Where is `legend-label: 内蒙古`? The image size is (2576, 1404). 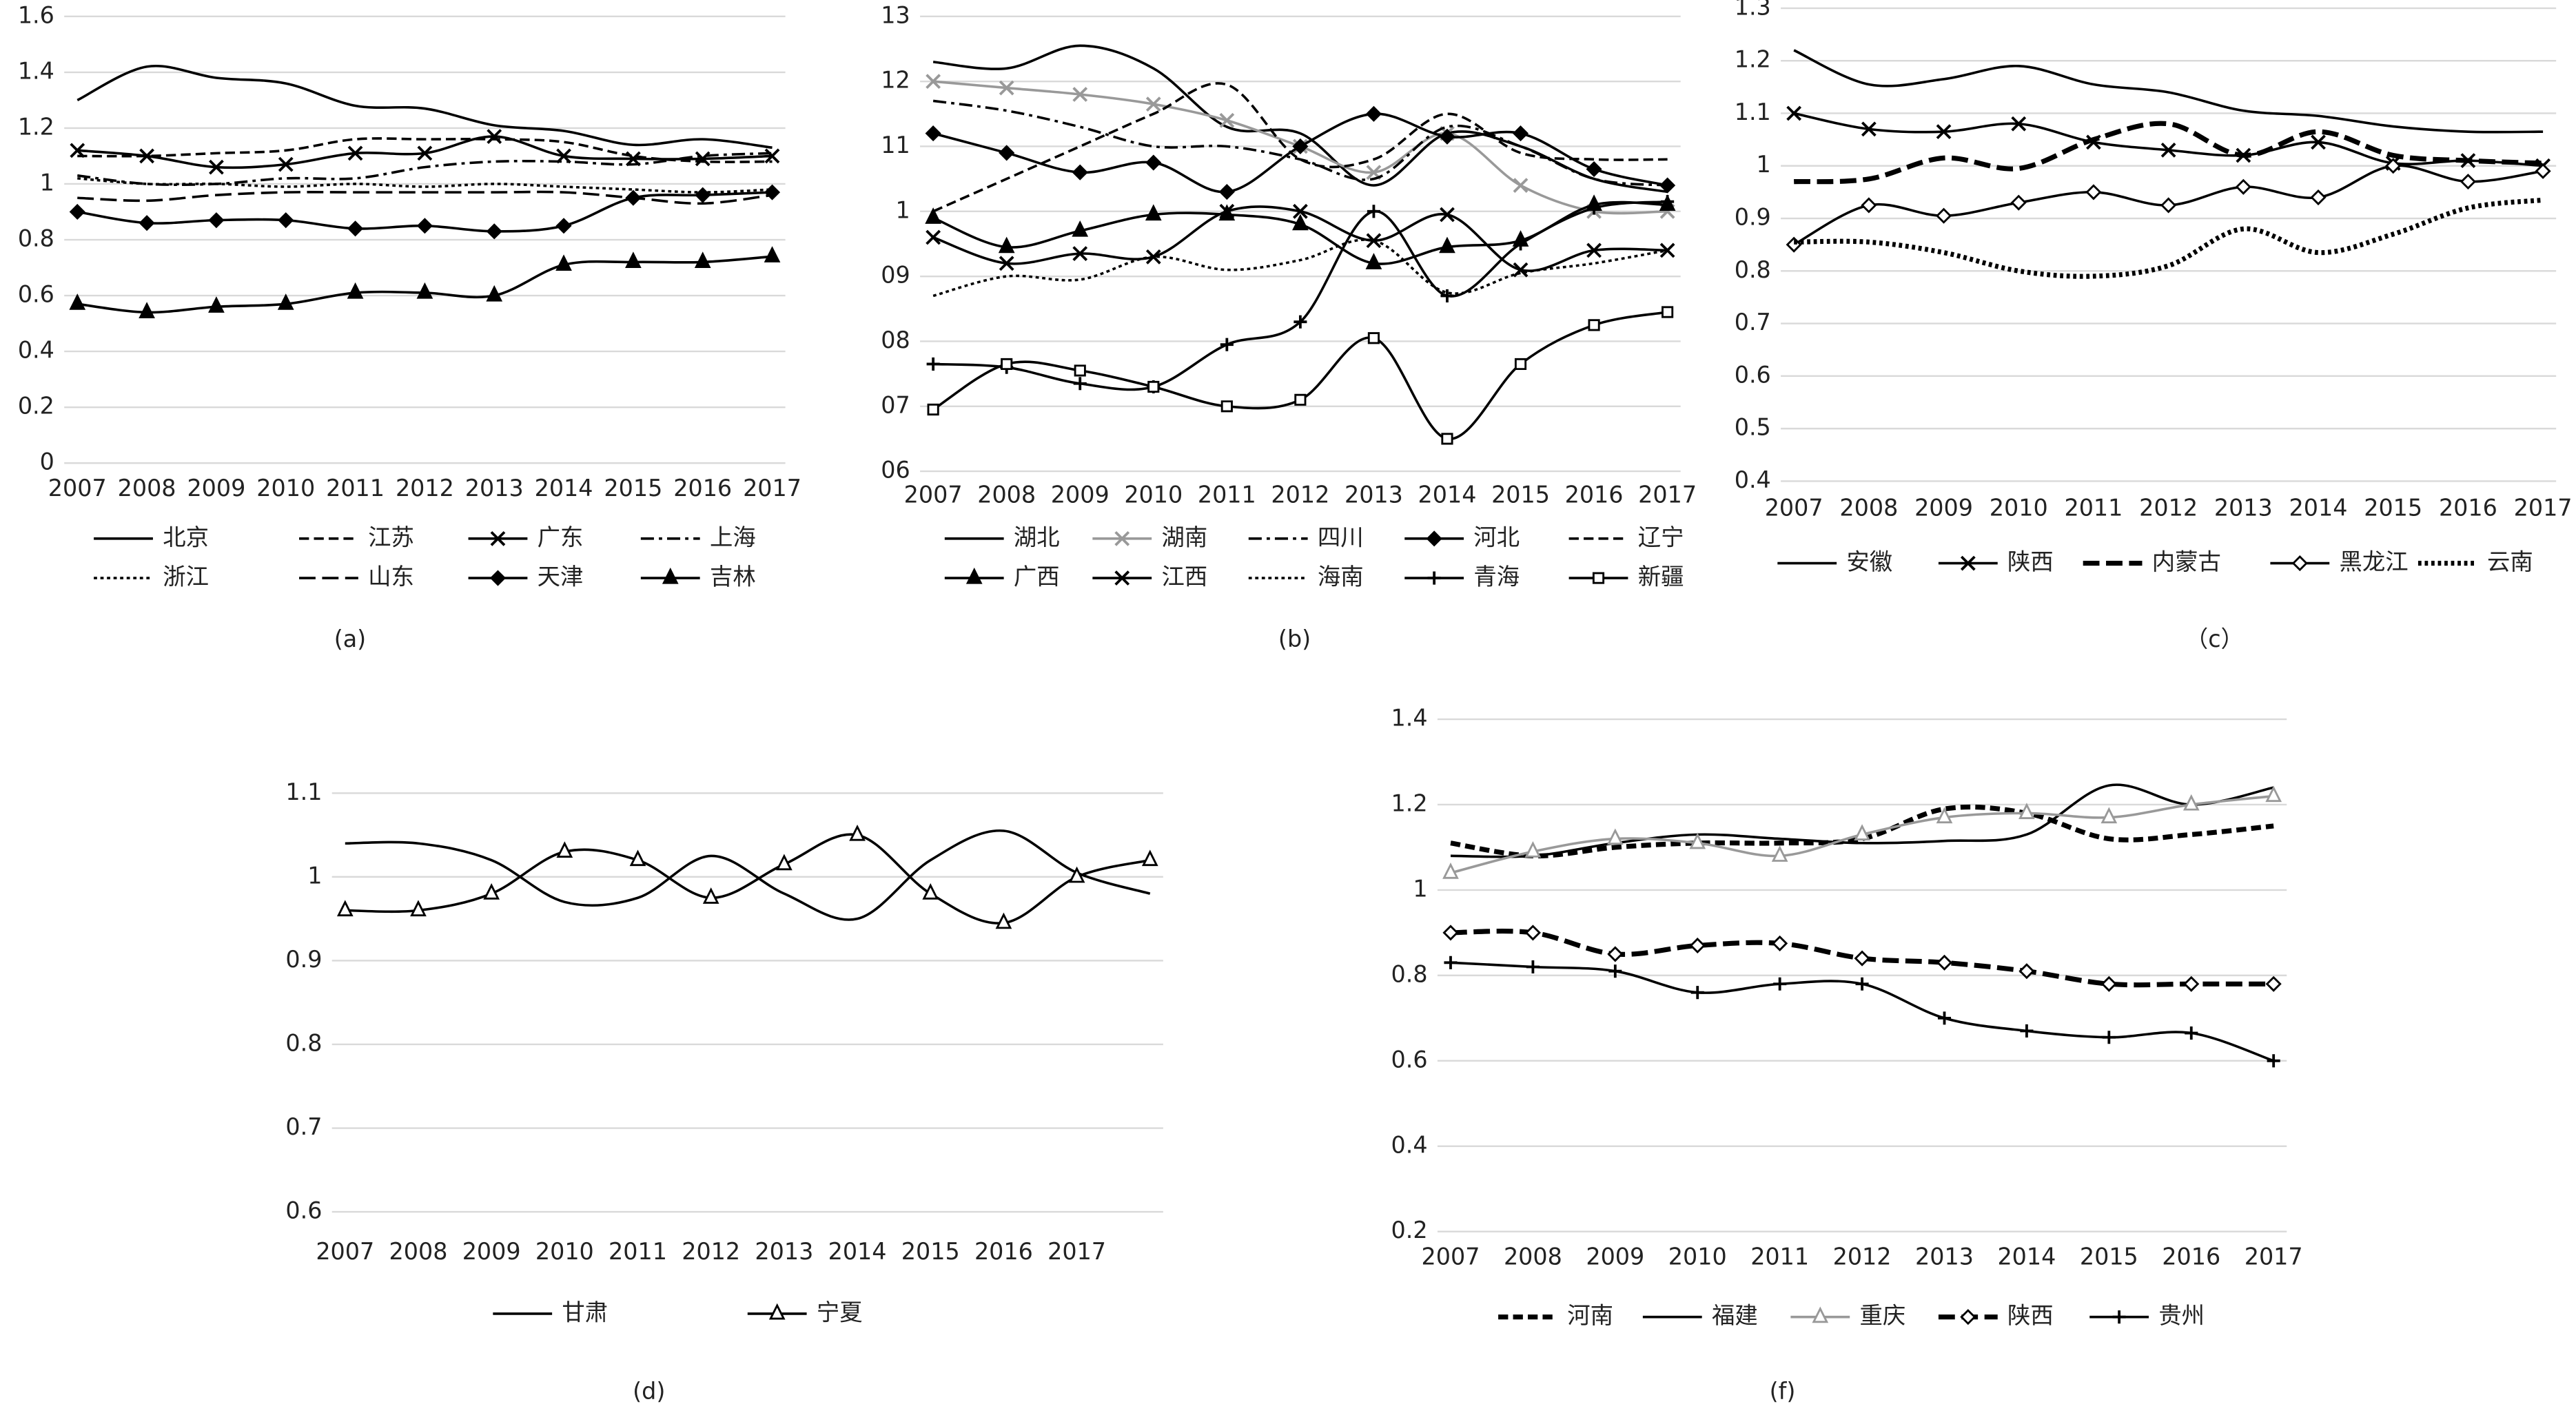 legend-label: 内蒙古 is located at coordinates (2186, 561).